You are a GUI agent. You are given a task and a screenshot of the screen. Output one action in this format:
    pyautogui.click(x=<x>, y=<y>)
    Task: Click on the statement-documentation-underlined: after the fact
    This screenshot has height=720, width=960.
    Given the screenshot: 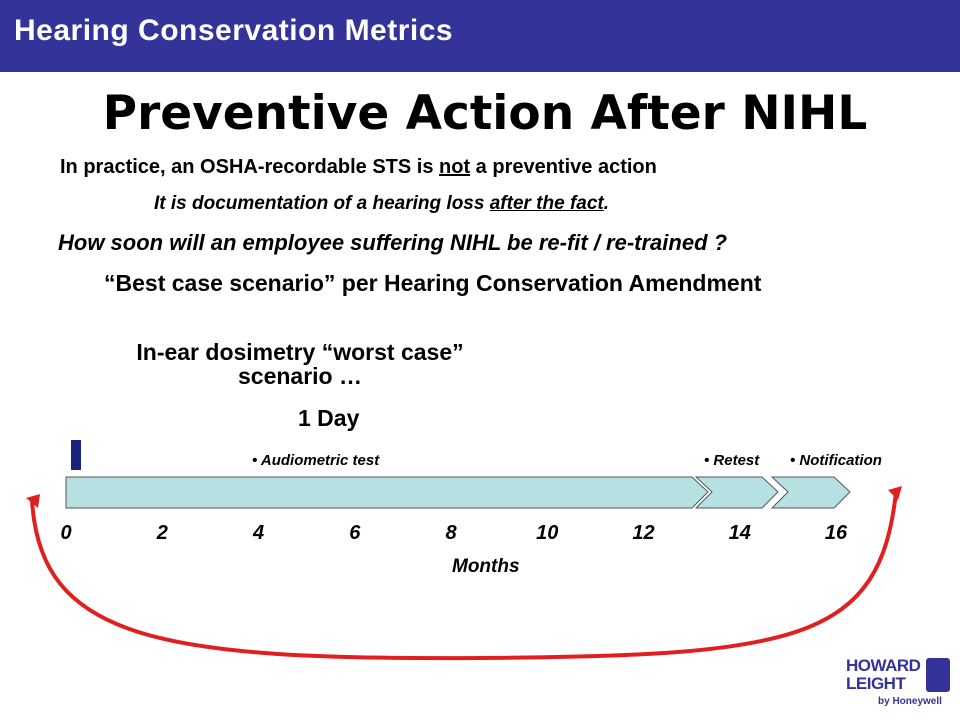 What is the action you would take?
    pyautogui.click(x=546, y=203)
    